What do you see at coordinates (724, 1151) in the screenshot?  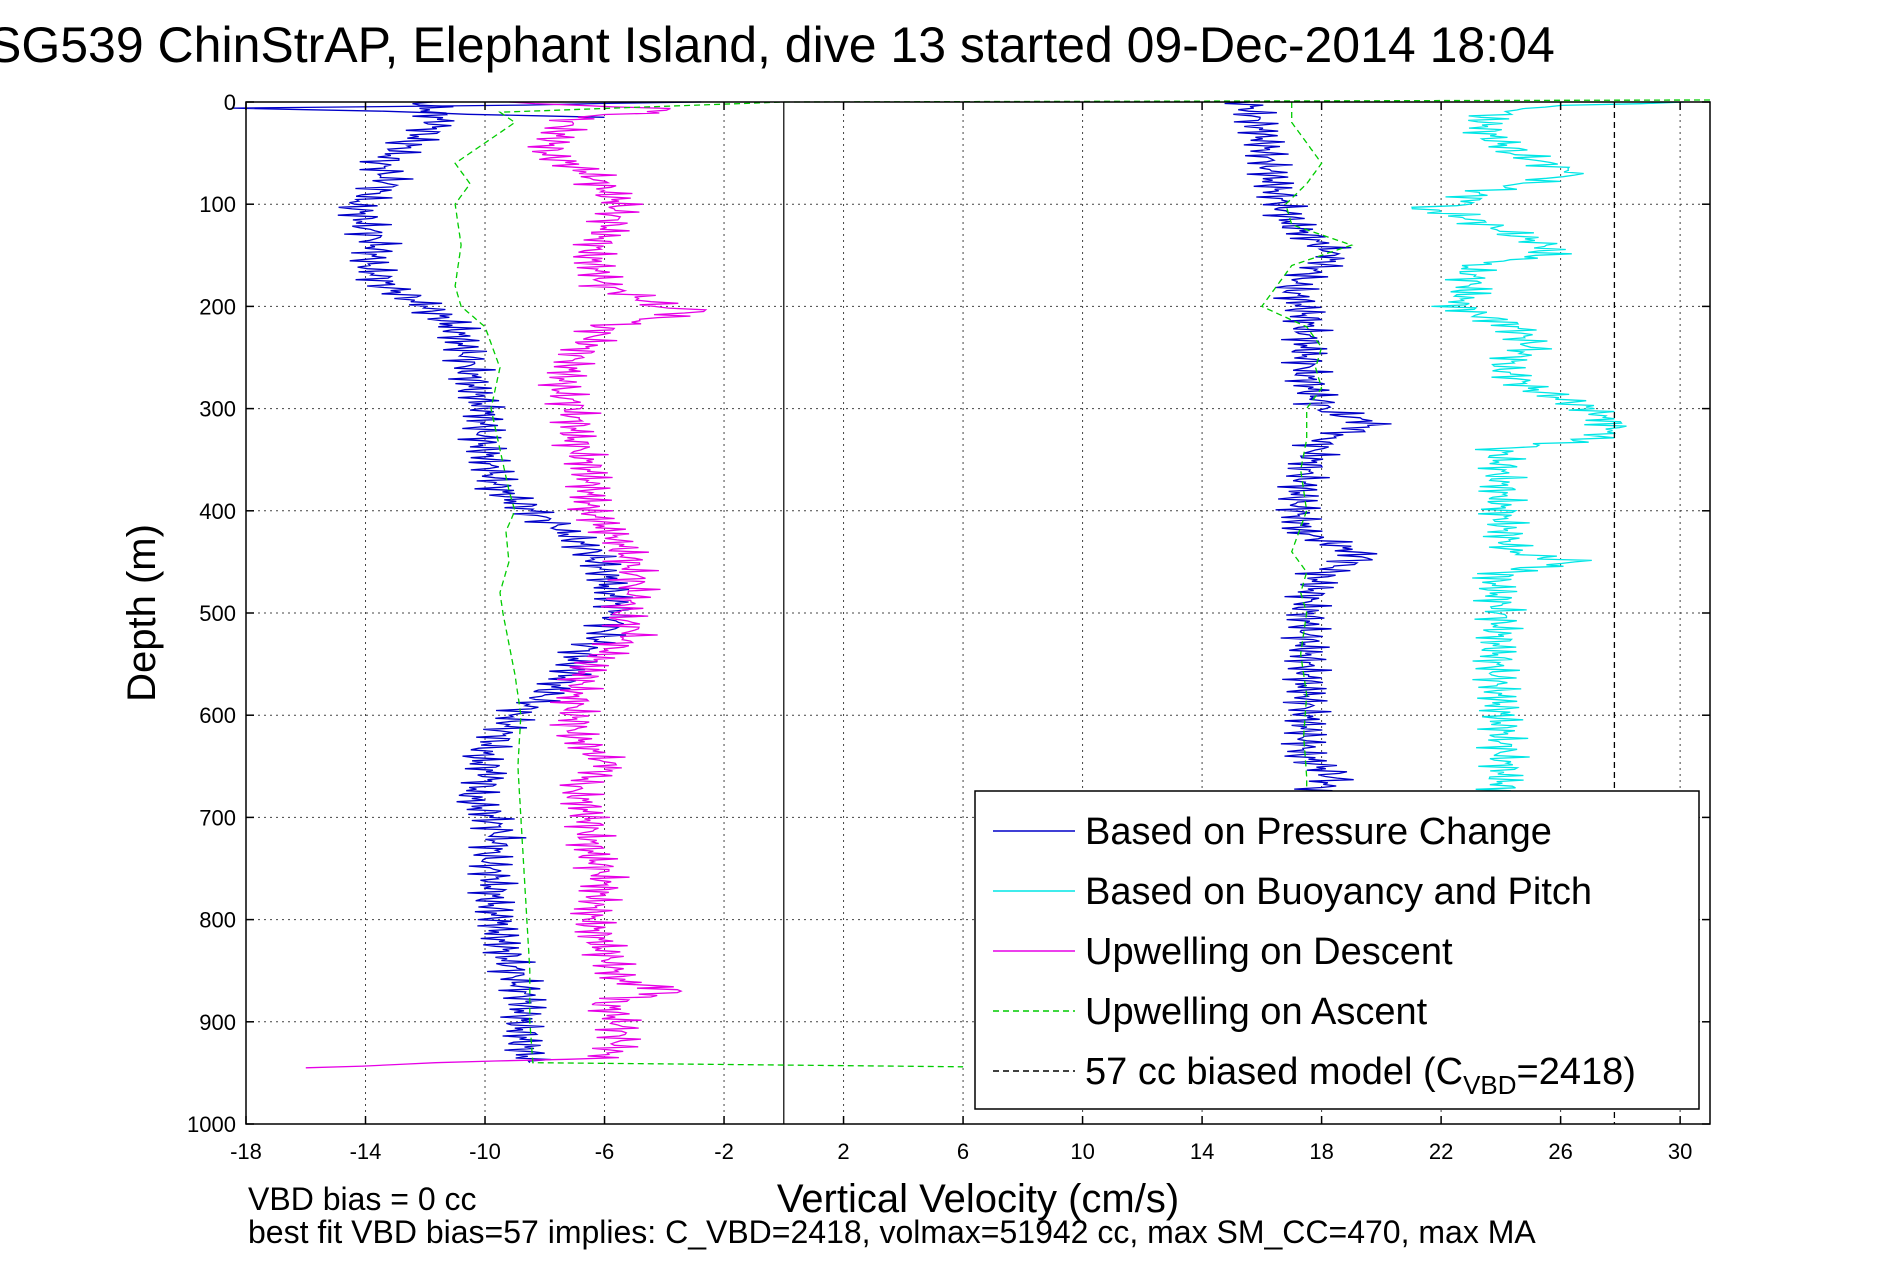 I see `x-tick-label: -2` at bounding box center [724, 1151].